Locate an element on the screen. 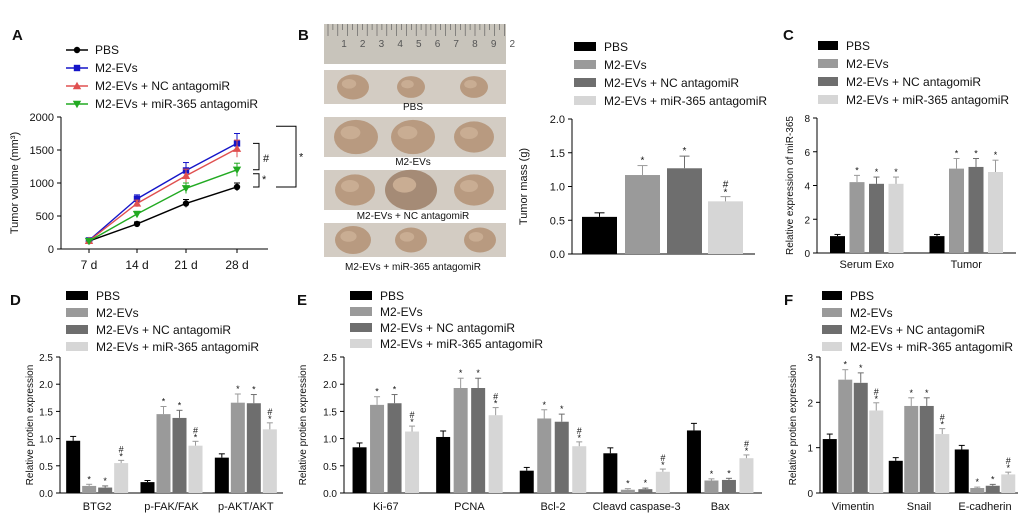  y-tick-label: 500 is located at coordinates (45, 217).